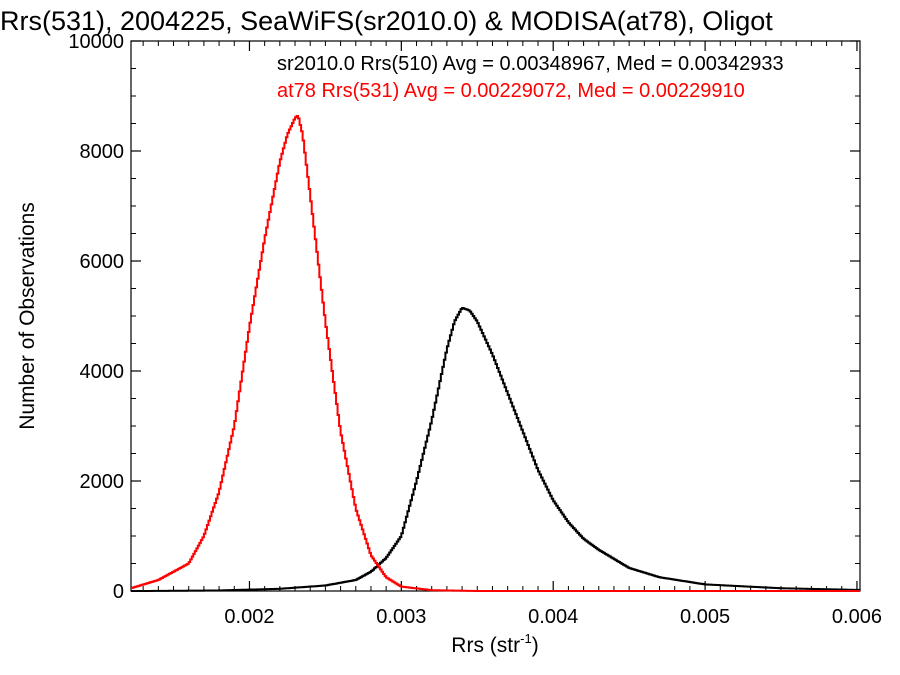  What do you see at coordinates (485, 645) in the screenshot?
I see `x-axis-label-main: Rrs (str` at bounding box center [485, 645].